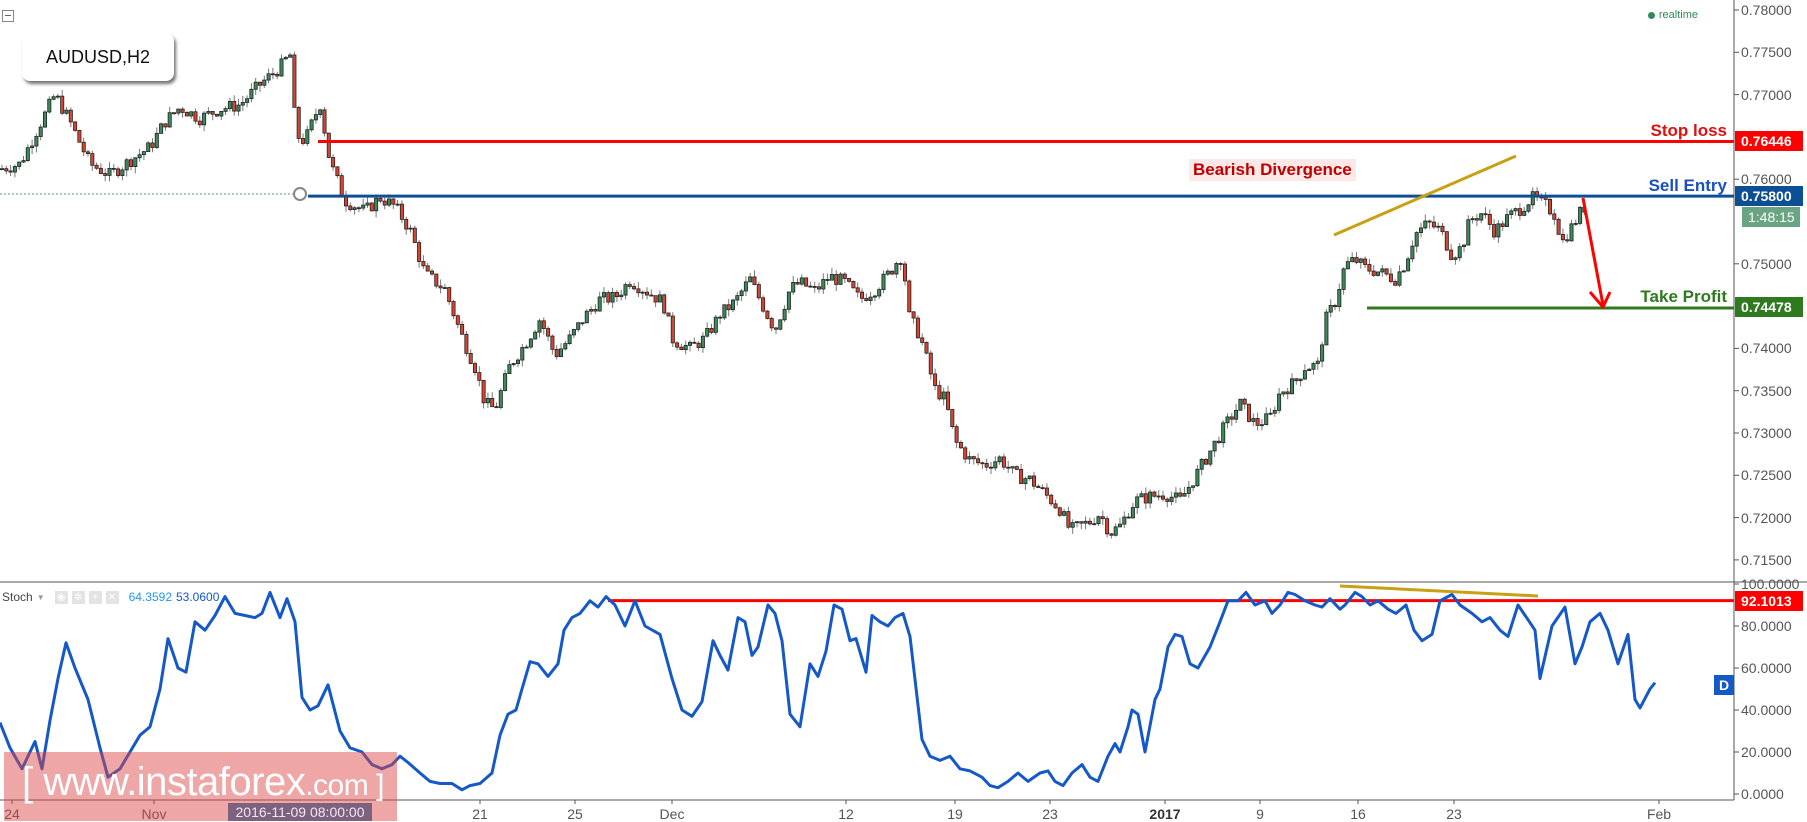  I want to click on stoch-d-badge: D, so click(1724, 685).